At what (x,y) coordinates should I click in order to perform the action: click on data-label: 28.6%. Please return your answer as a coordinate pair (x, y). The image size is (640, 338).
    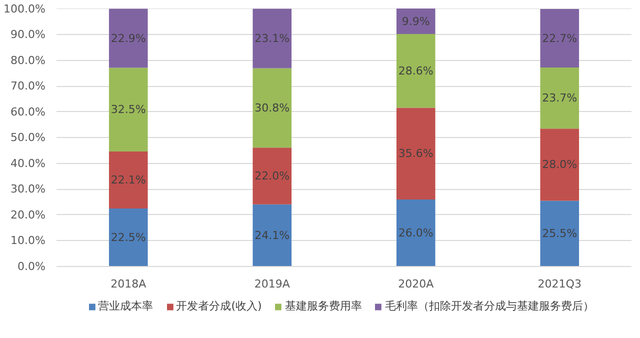
    Looking at the image, I should click on (416, 71).